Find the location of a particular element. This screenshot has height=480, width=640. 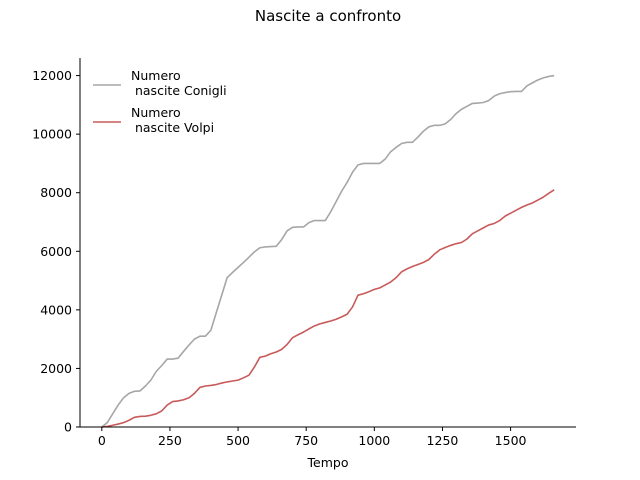

y-tick-label: 8000 is located at coordinates (56, 192).